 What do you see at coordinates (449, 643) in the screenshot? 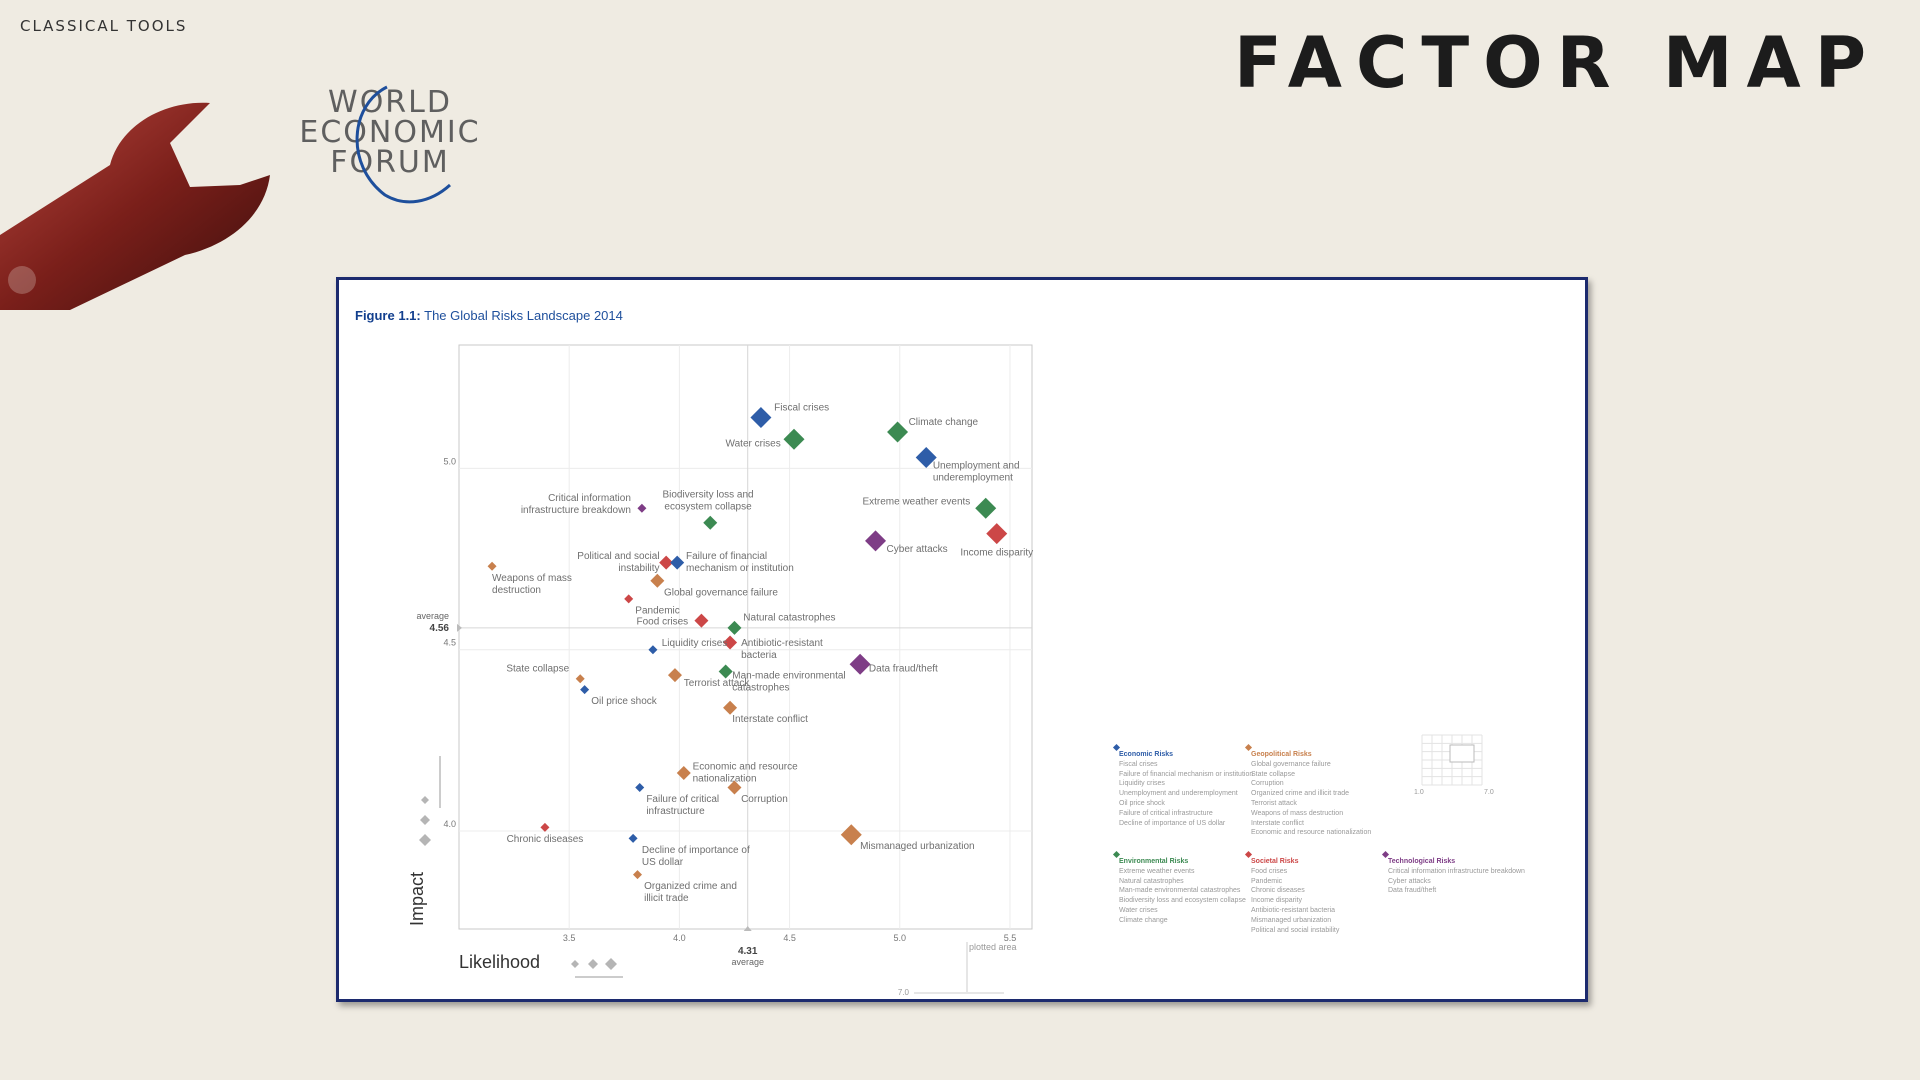
I see `y-tick-label-1: 4.5` at bounding box center [449, 643].